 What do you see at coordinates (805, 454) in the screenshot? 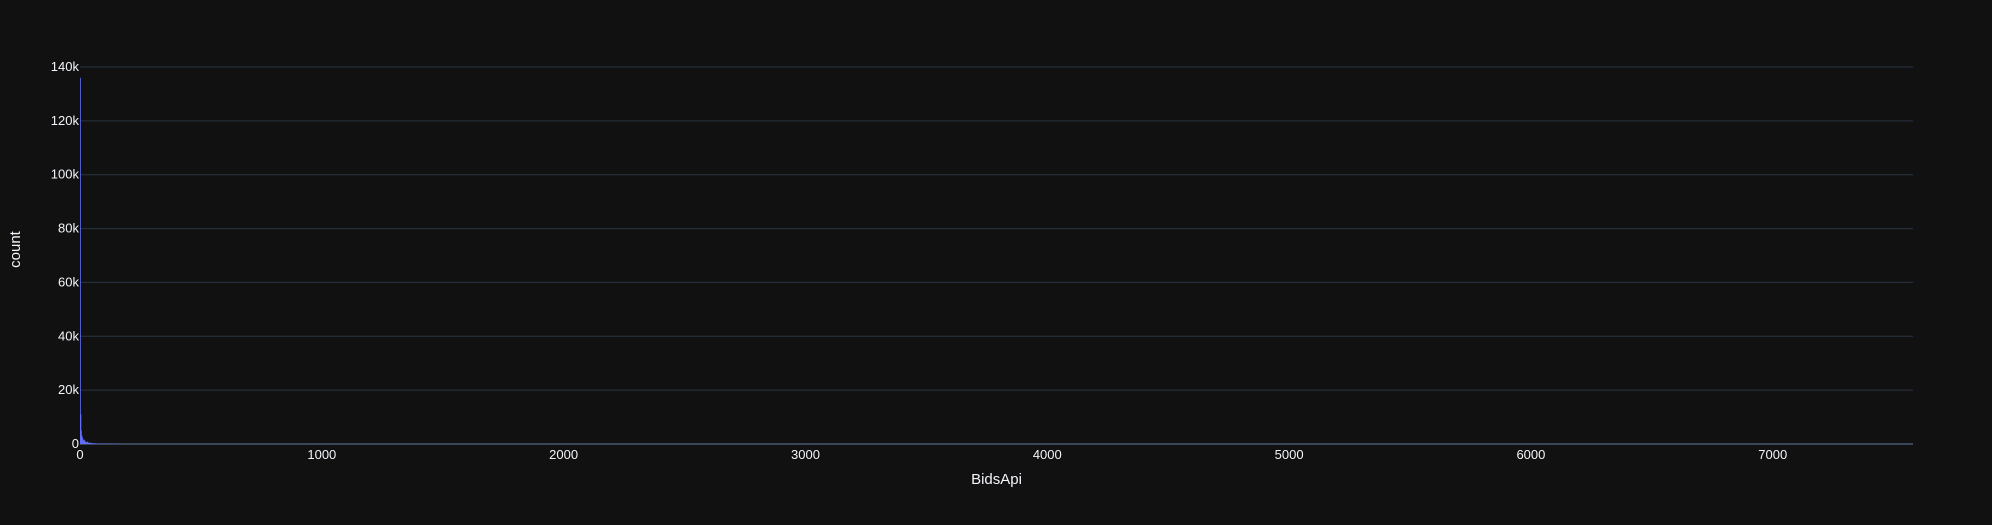
I see `x-tick-label: 3000` at bounding box center [805, 454].